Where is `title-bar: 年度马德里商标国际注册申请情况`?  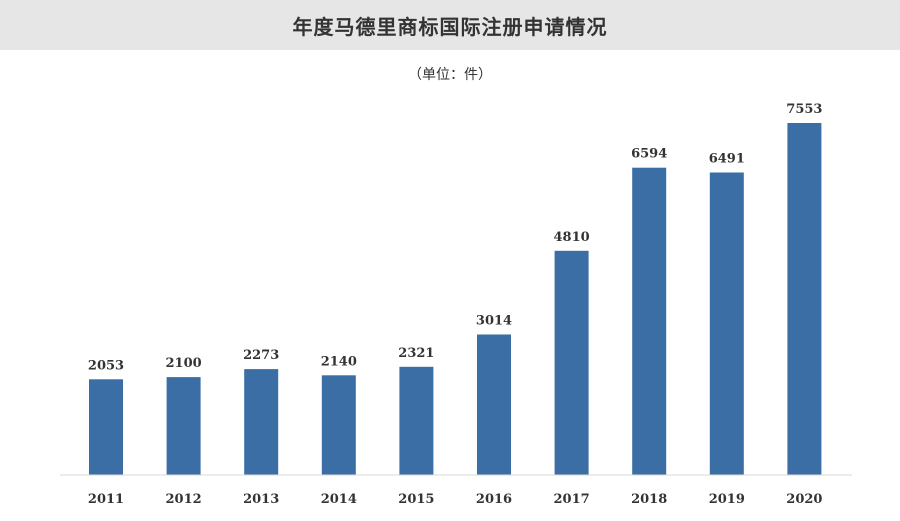
title-bar: 年度马德里商标国际注册申请情况 is located at coordinates (450, 25).